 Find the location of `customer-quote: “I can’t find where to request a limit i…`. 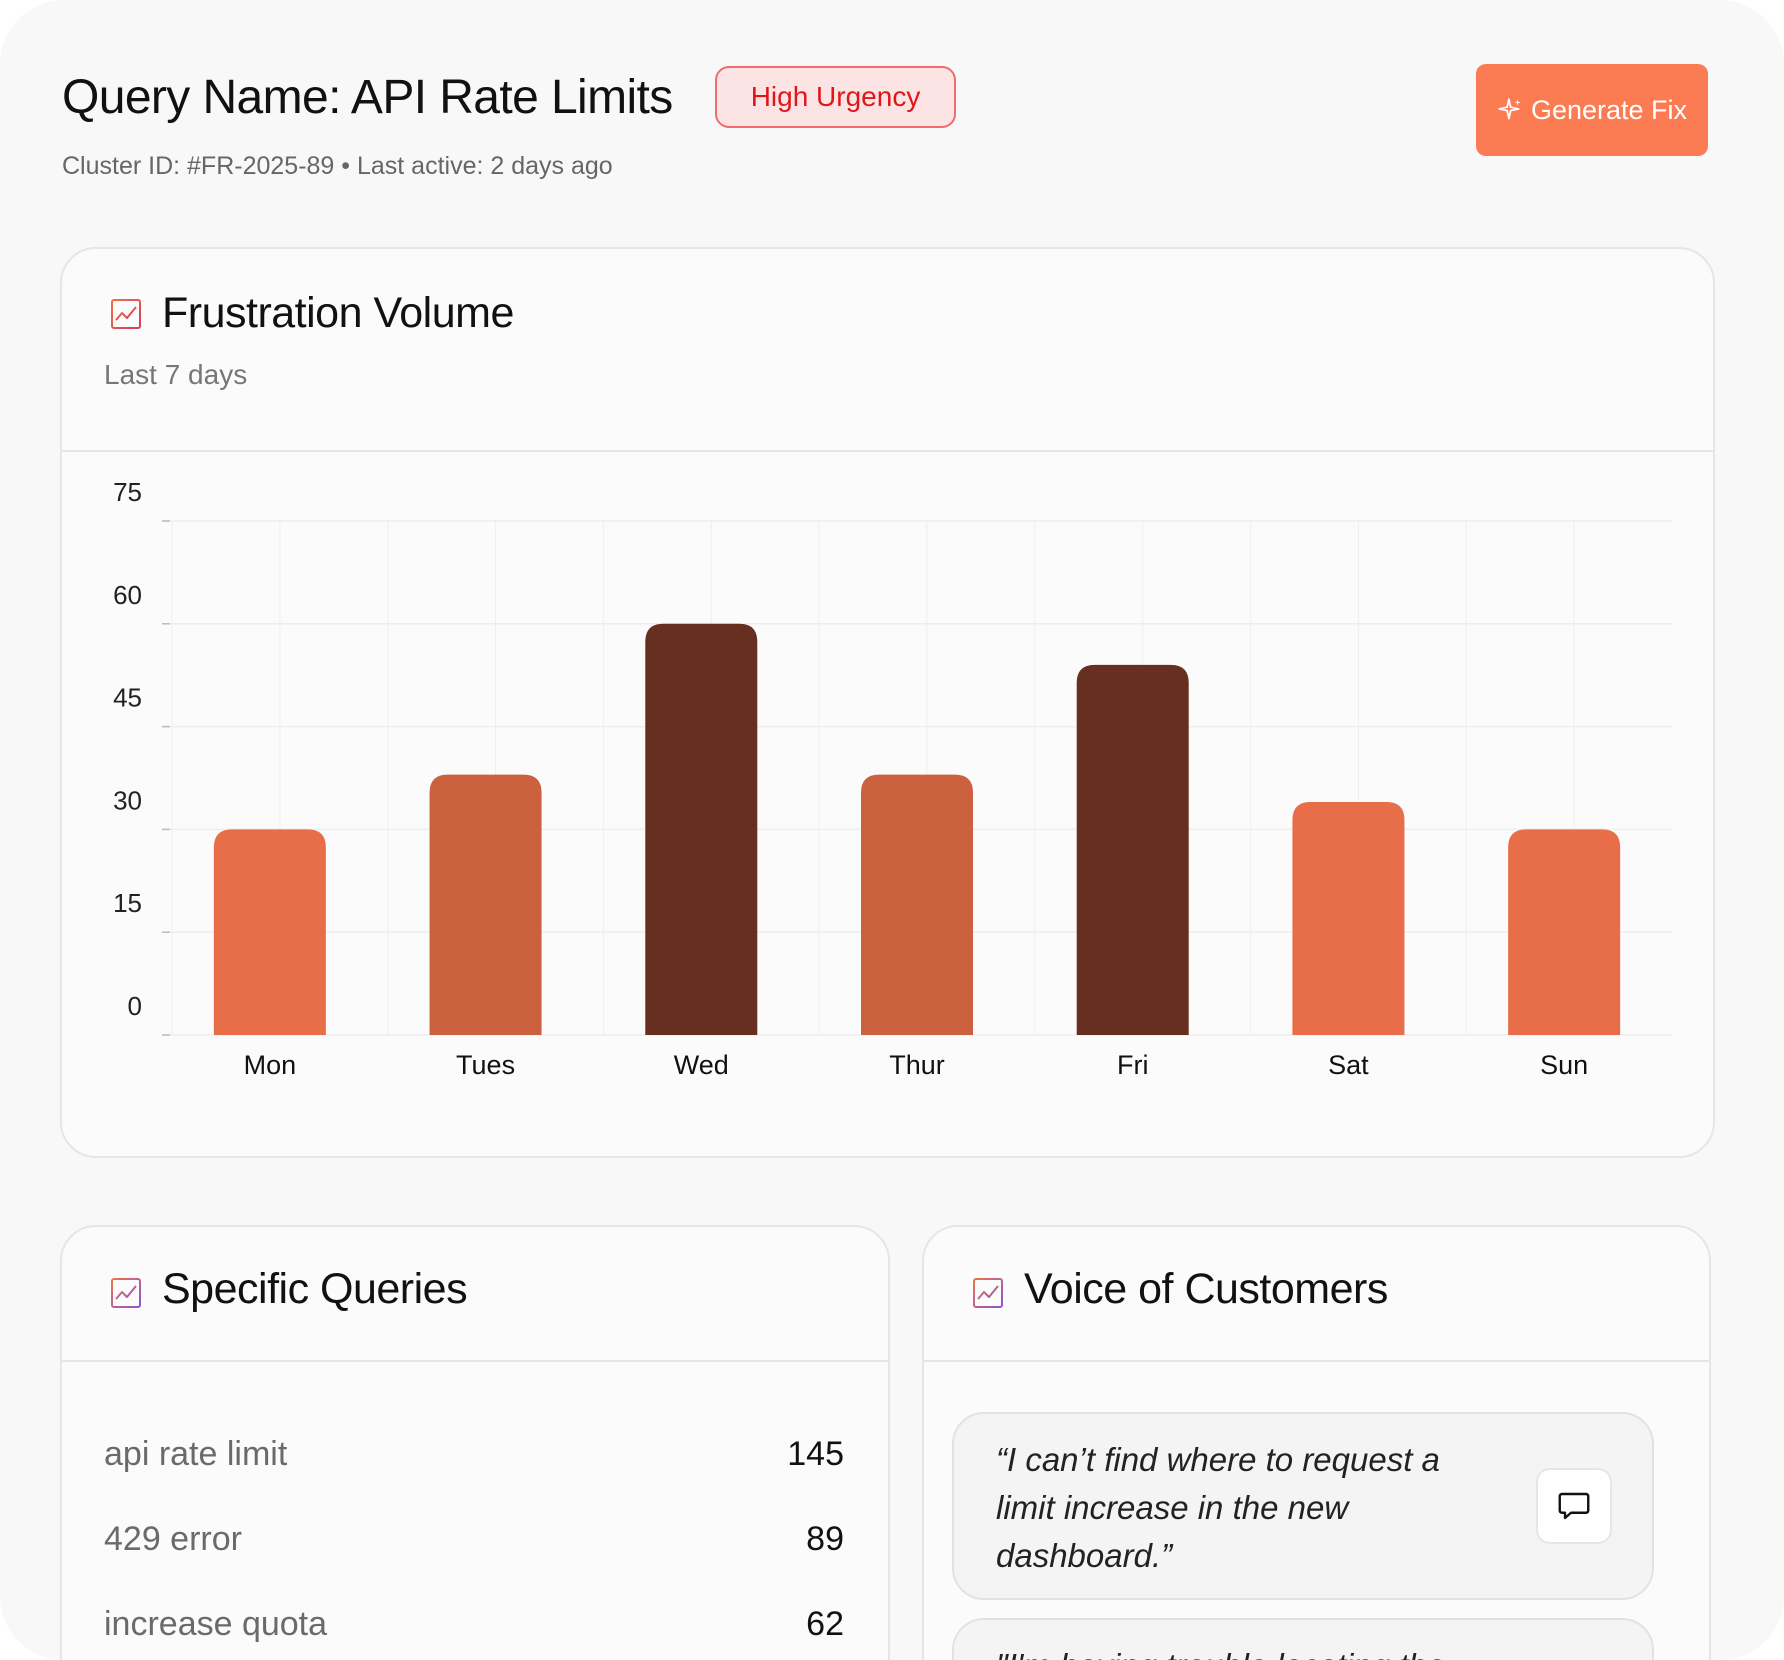

customer-quote: “I can’t find where to request a limit i… is located at coordinates (1303, 1506).